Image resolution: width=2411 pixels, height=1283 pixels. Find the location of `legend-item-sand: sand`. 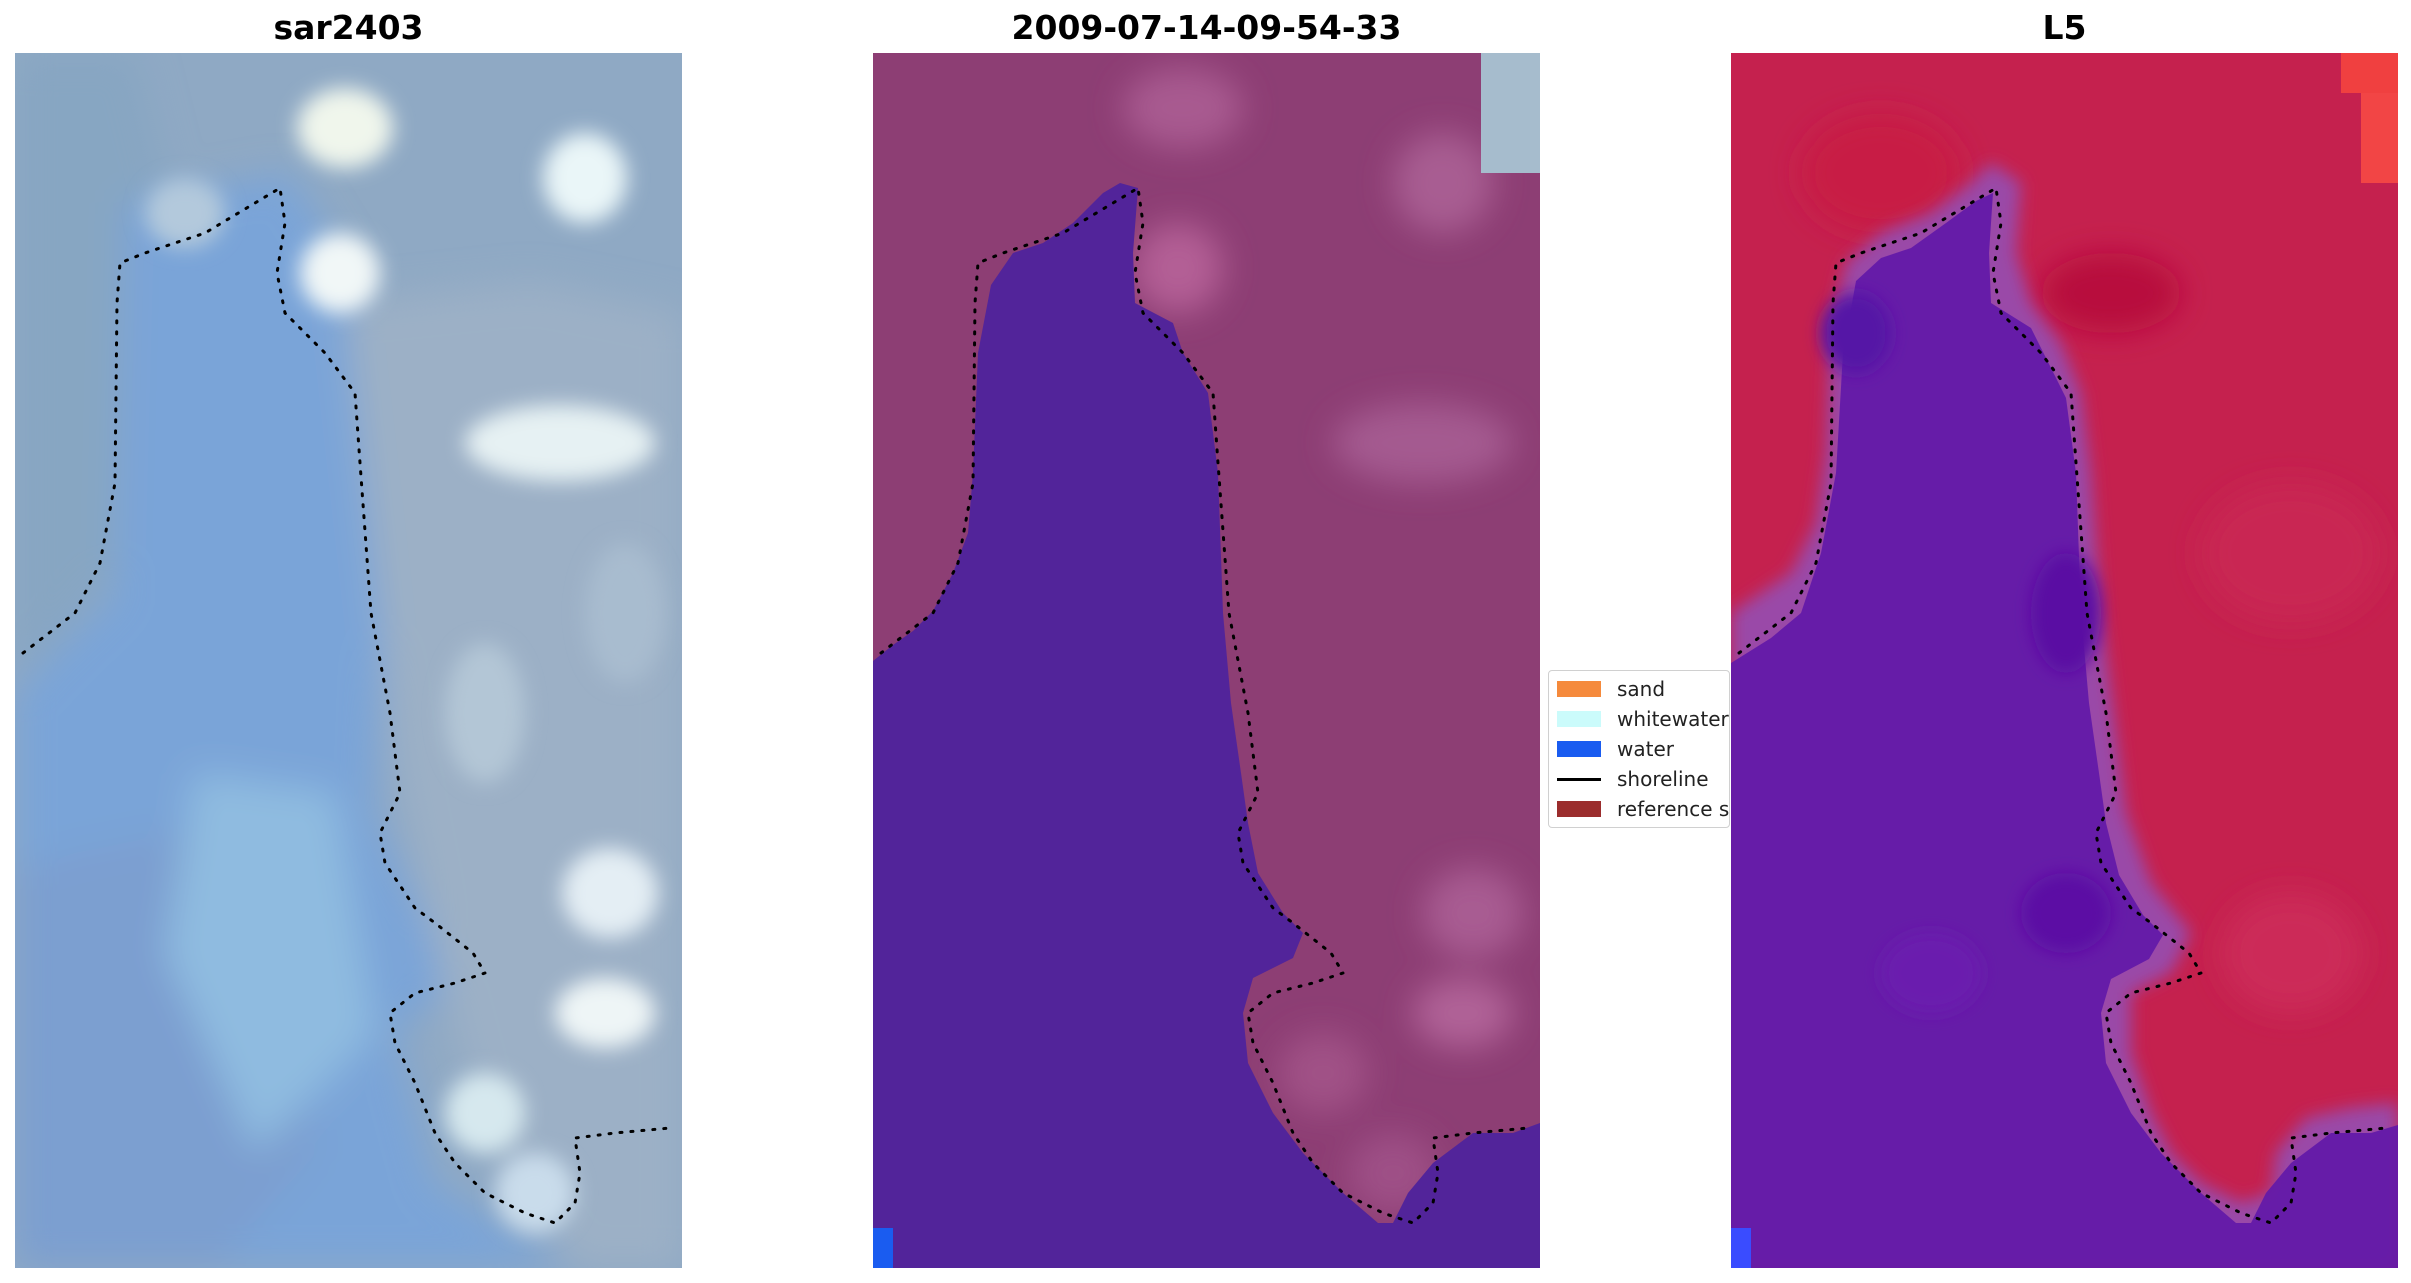

legend-item-sand: sand is located at coordinates (1611, 689).